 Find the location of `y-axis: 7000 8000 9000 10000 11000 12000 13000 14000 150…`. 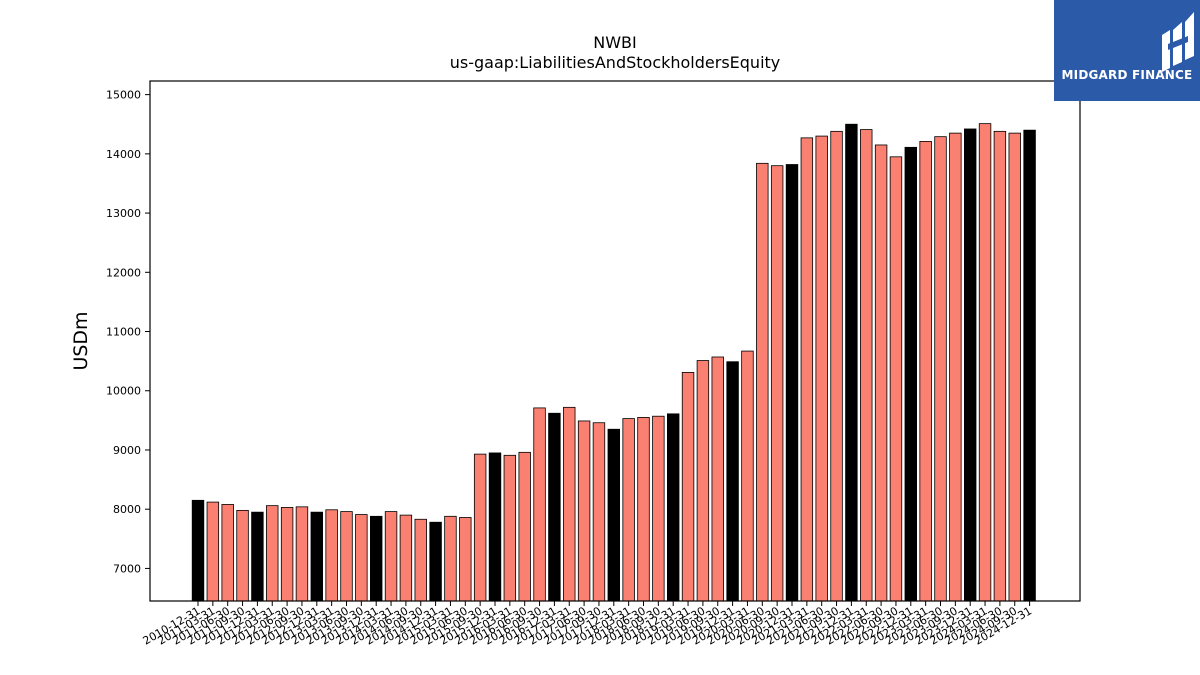

y-axis: 7000 8000 9000 10000 11000 12000 13000 14000 150… is located at coordinates (128, 332).